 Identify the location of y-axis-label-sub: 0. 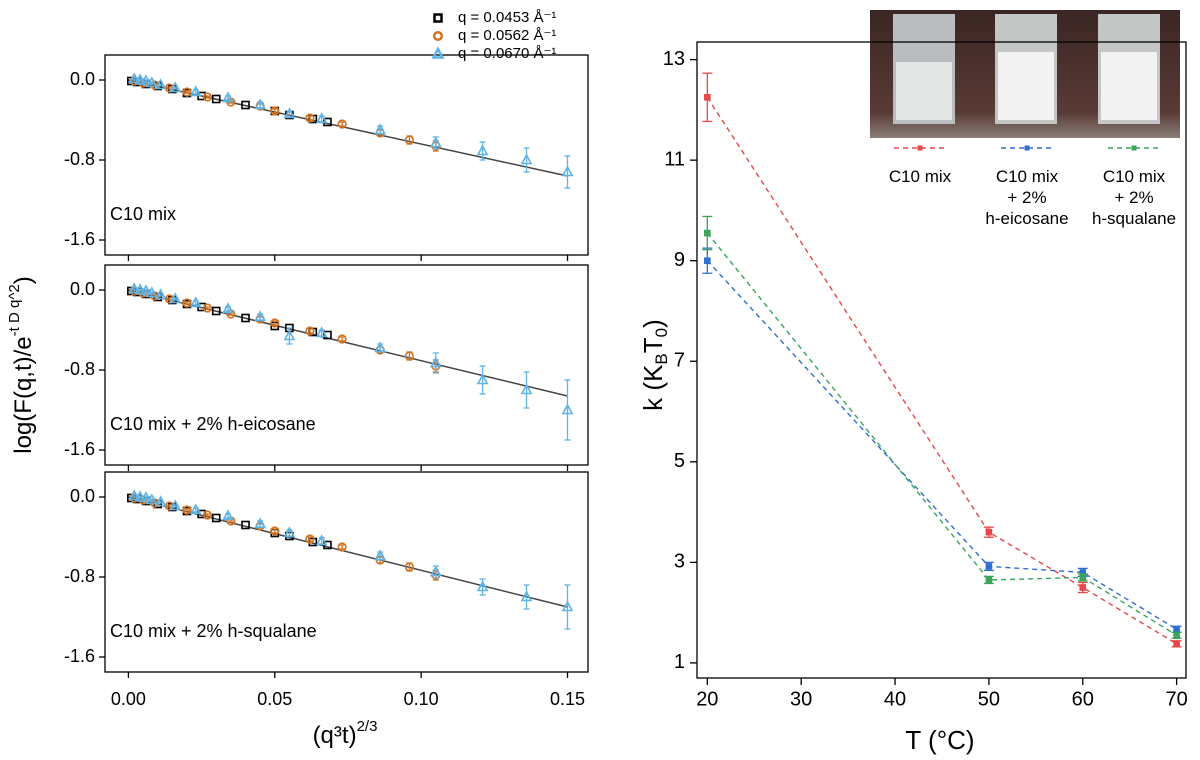
(661, 332).